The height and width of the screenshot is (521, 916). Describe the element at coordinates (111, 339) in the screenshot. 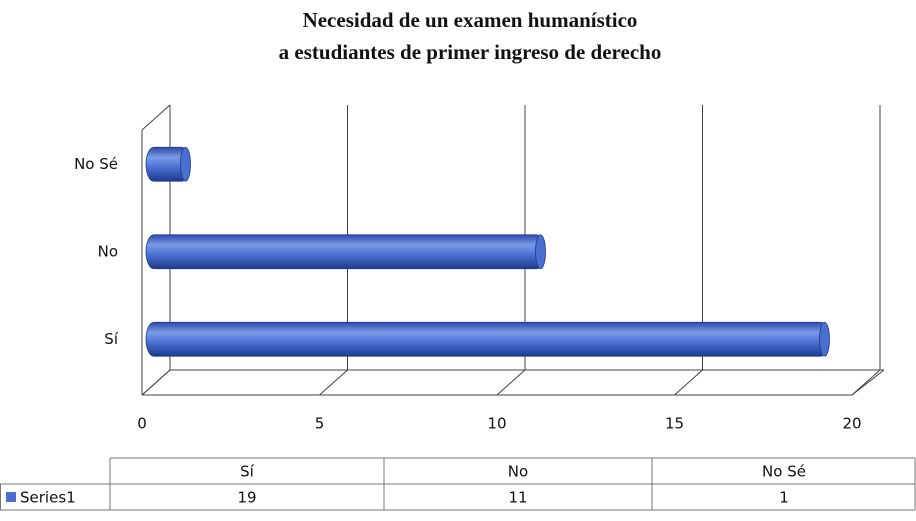

I see `y-tick-label: Sí` at that location.